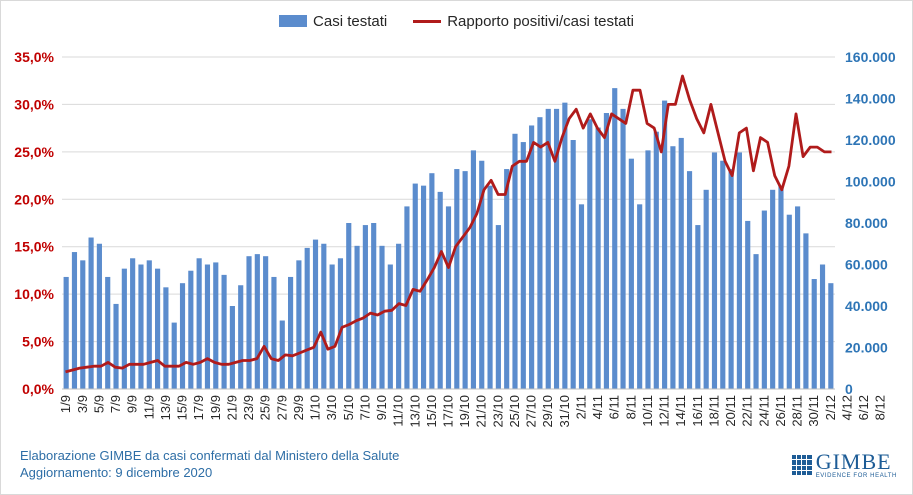 This screenshot has height=495, width=913. I want to click on x-tick-label: 6/12, so click(863, 407).